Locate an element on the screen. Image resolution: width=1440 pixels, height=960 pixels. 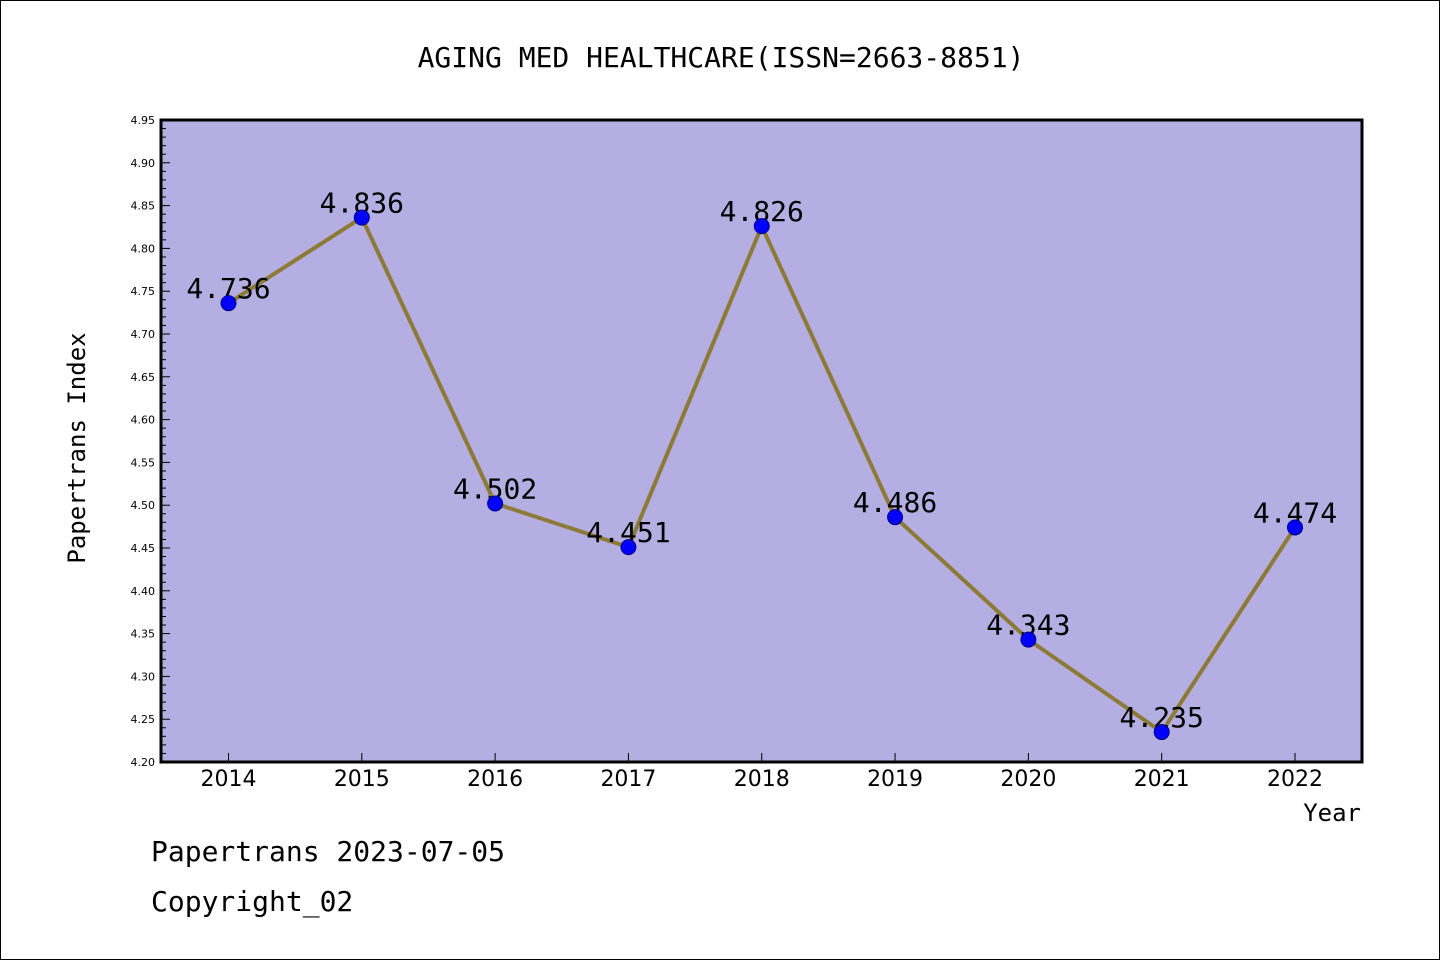
x-axis: 2014 2015 2016 2017 2018 2019 2020 2021 2022 is located at coordinates (762, 772).